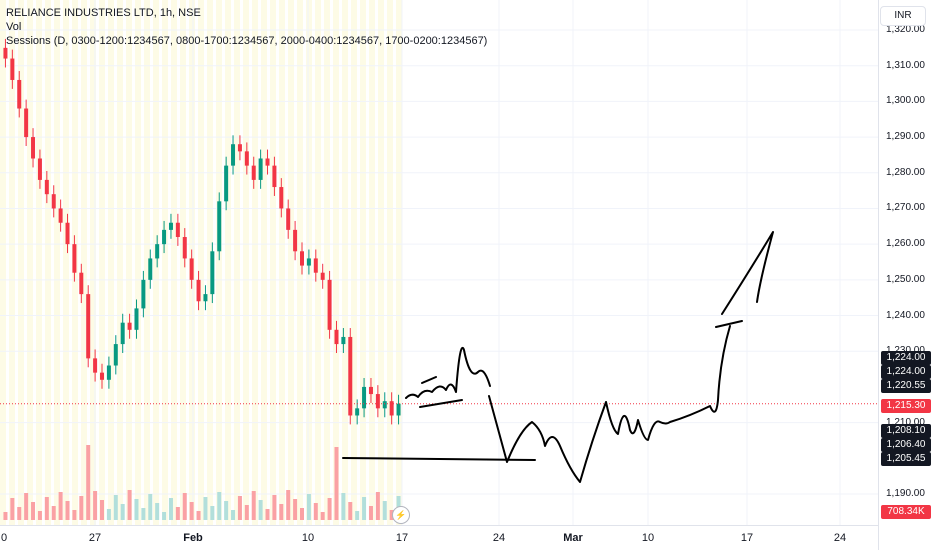 The image size is (932, 551). What do you see at coordinates (905, 350) in the screenshot?
I see `price-tick: 1,230.00` at bounding box center [905, 350].